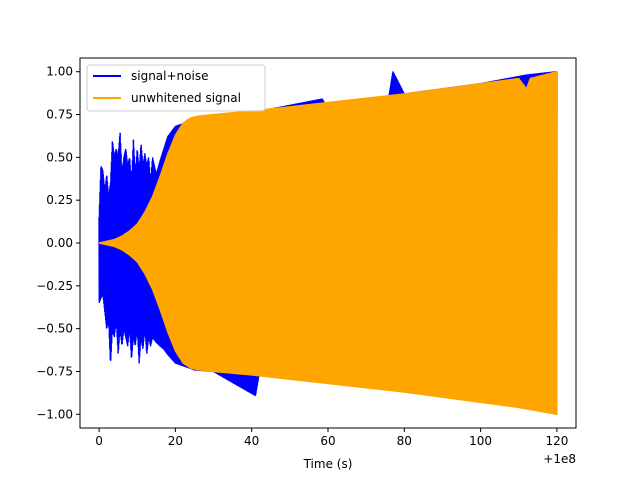 The image size is (640, 480). I want to click on x-tick-label: 20, so click(175, 441).